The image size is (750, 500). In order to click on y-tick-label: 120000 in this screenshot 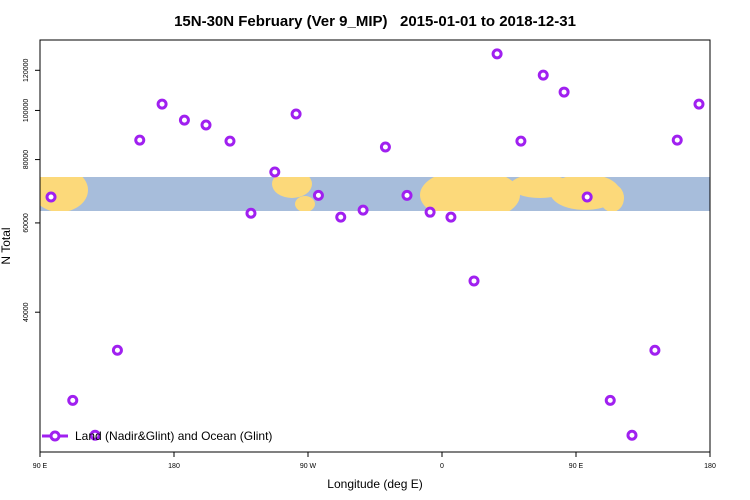, I will do `click(26, 70)`.